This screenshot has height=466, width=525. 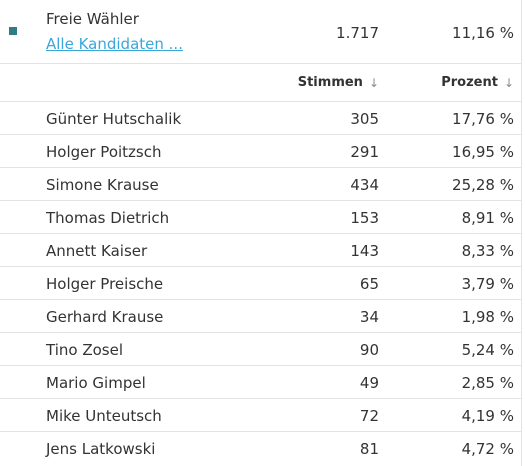 I want to click on table-row: Tino Zosel 90 5,24 %, so click(x=261, y=349).